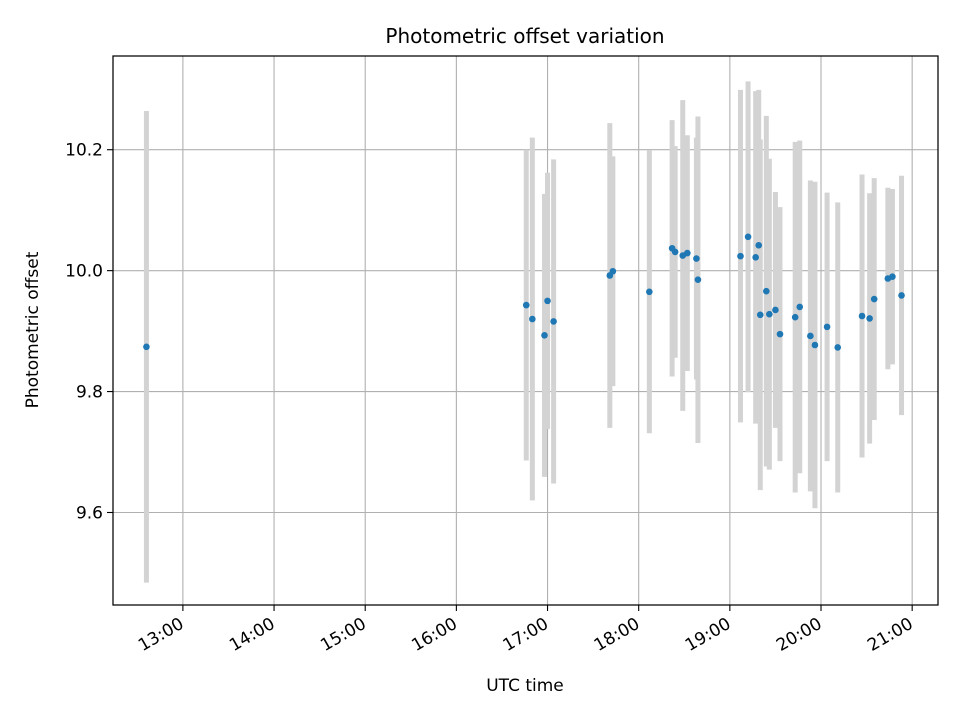 The height and width of the screenshot is (720, 960). Describe the element at coordinates (84, 272) in the screenshot. I see `y-tick-label: 10.0` at that location.